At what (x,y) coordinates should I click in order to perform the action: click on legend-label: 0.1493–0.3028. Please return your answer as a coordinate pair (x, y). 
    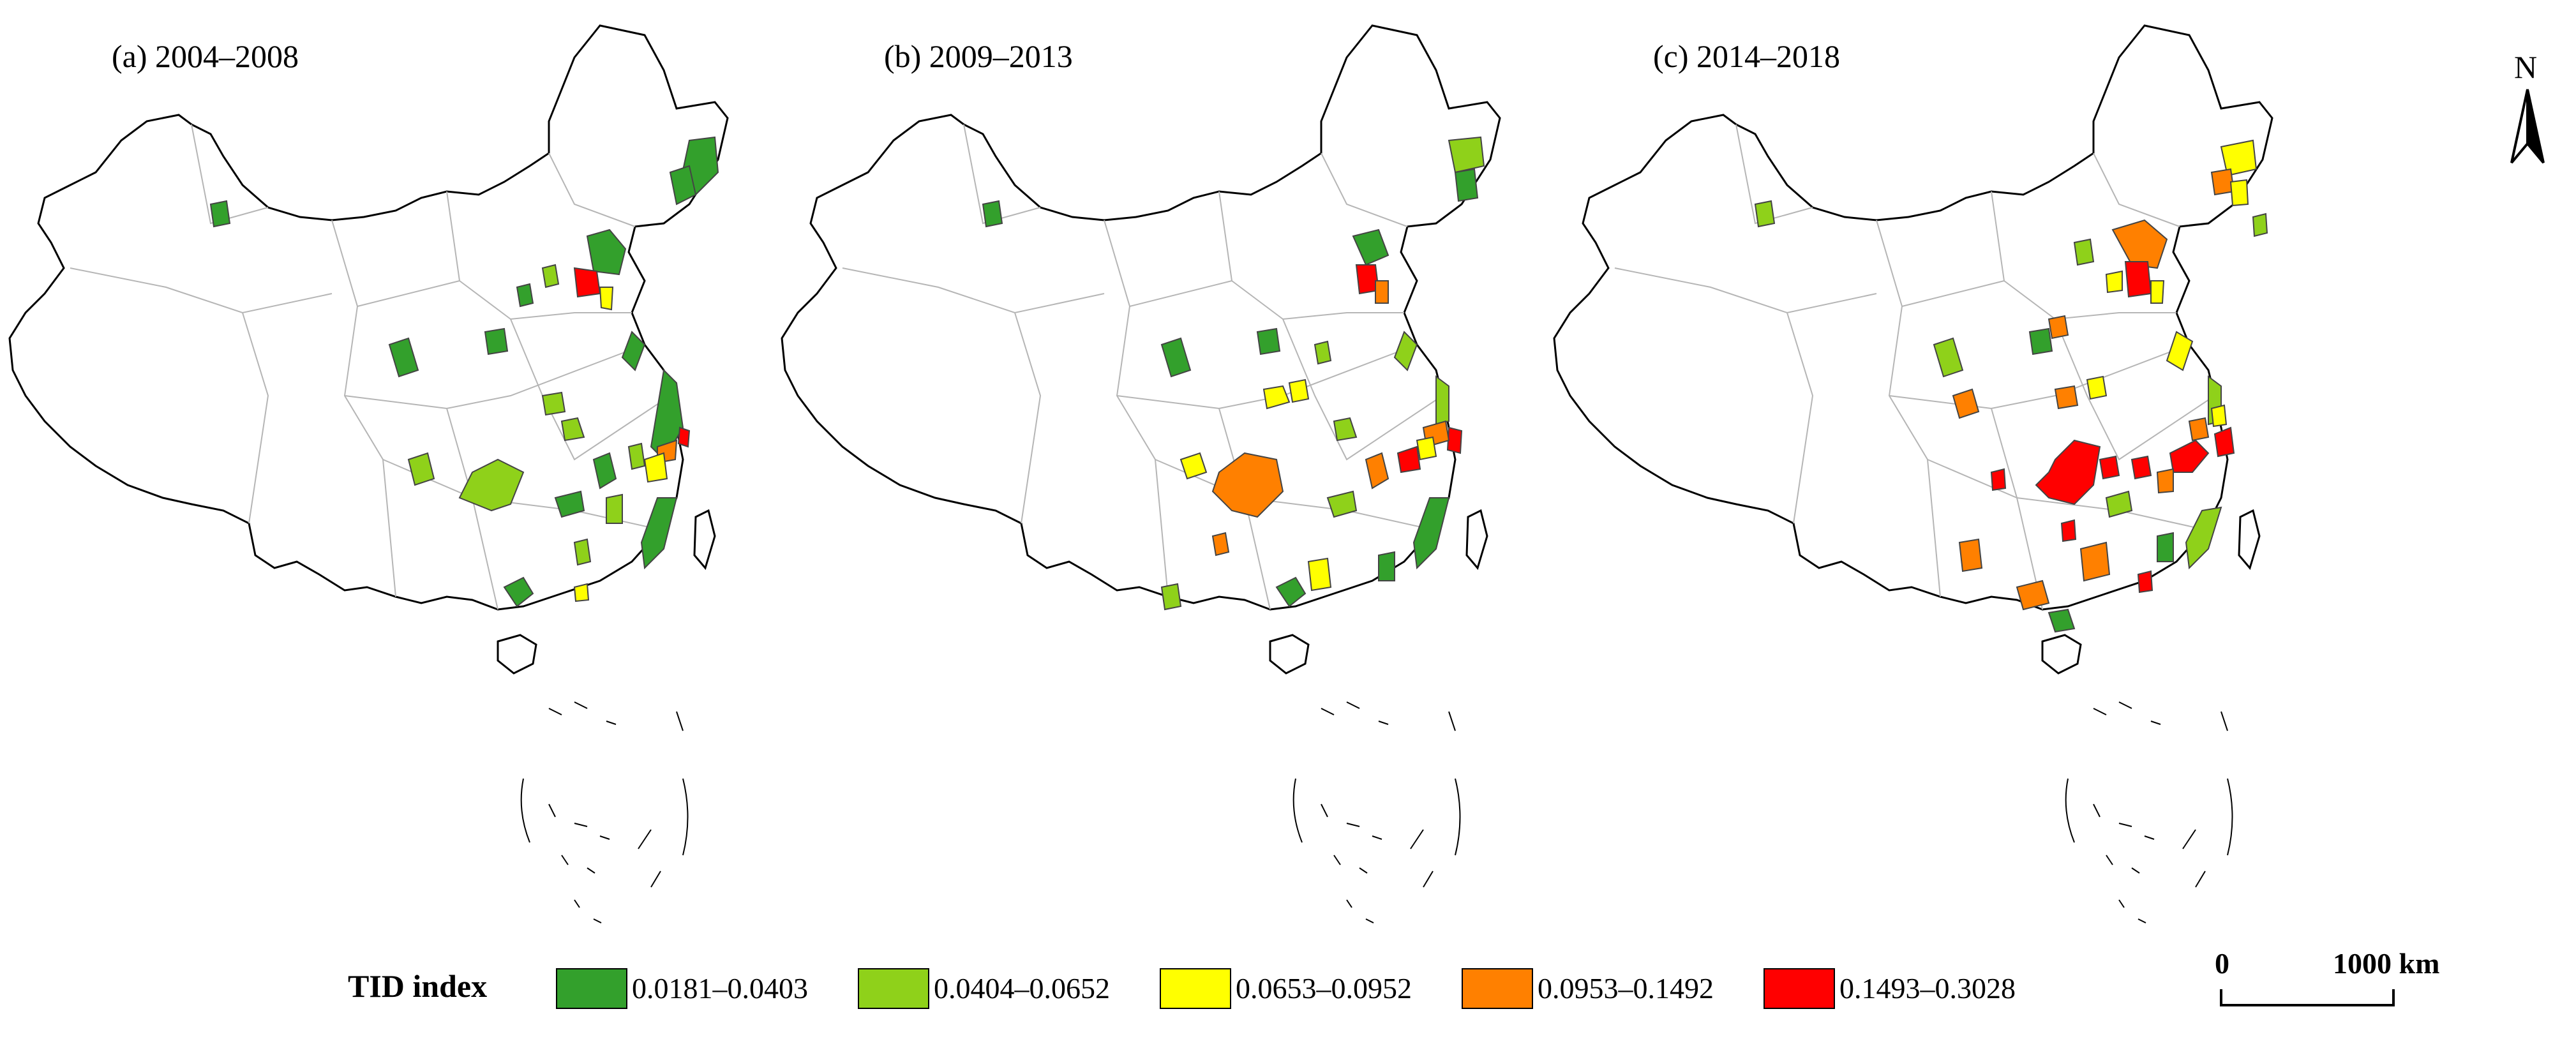
    Looking at the image, I should click on (1927, 989).